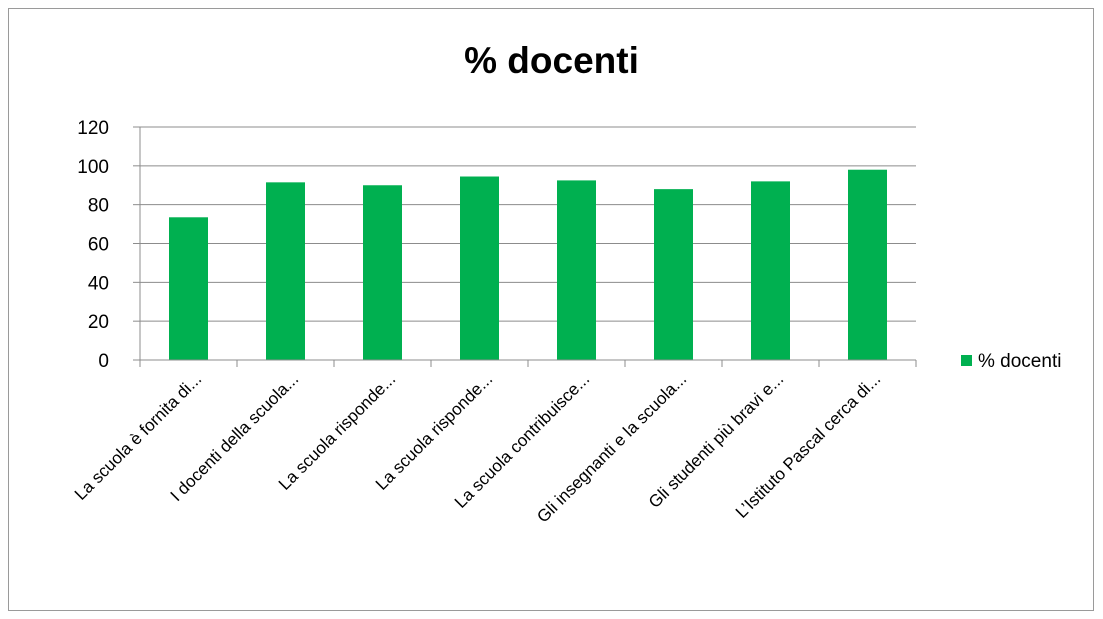 The width and height of the screenshot is (1103, 619). Describe the element at coordinates (98, 283) in the screenshot. I see `y-tick-label: 40` at that location.